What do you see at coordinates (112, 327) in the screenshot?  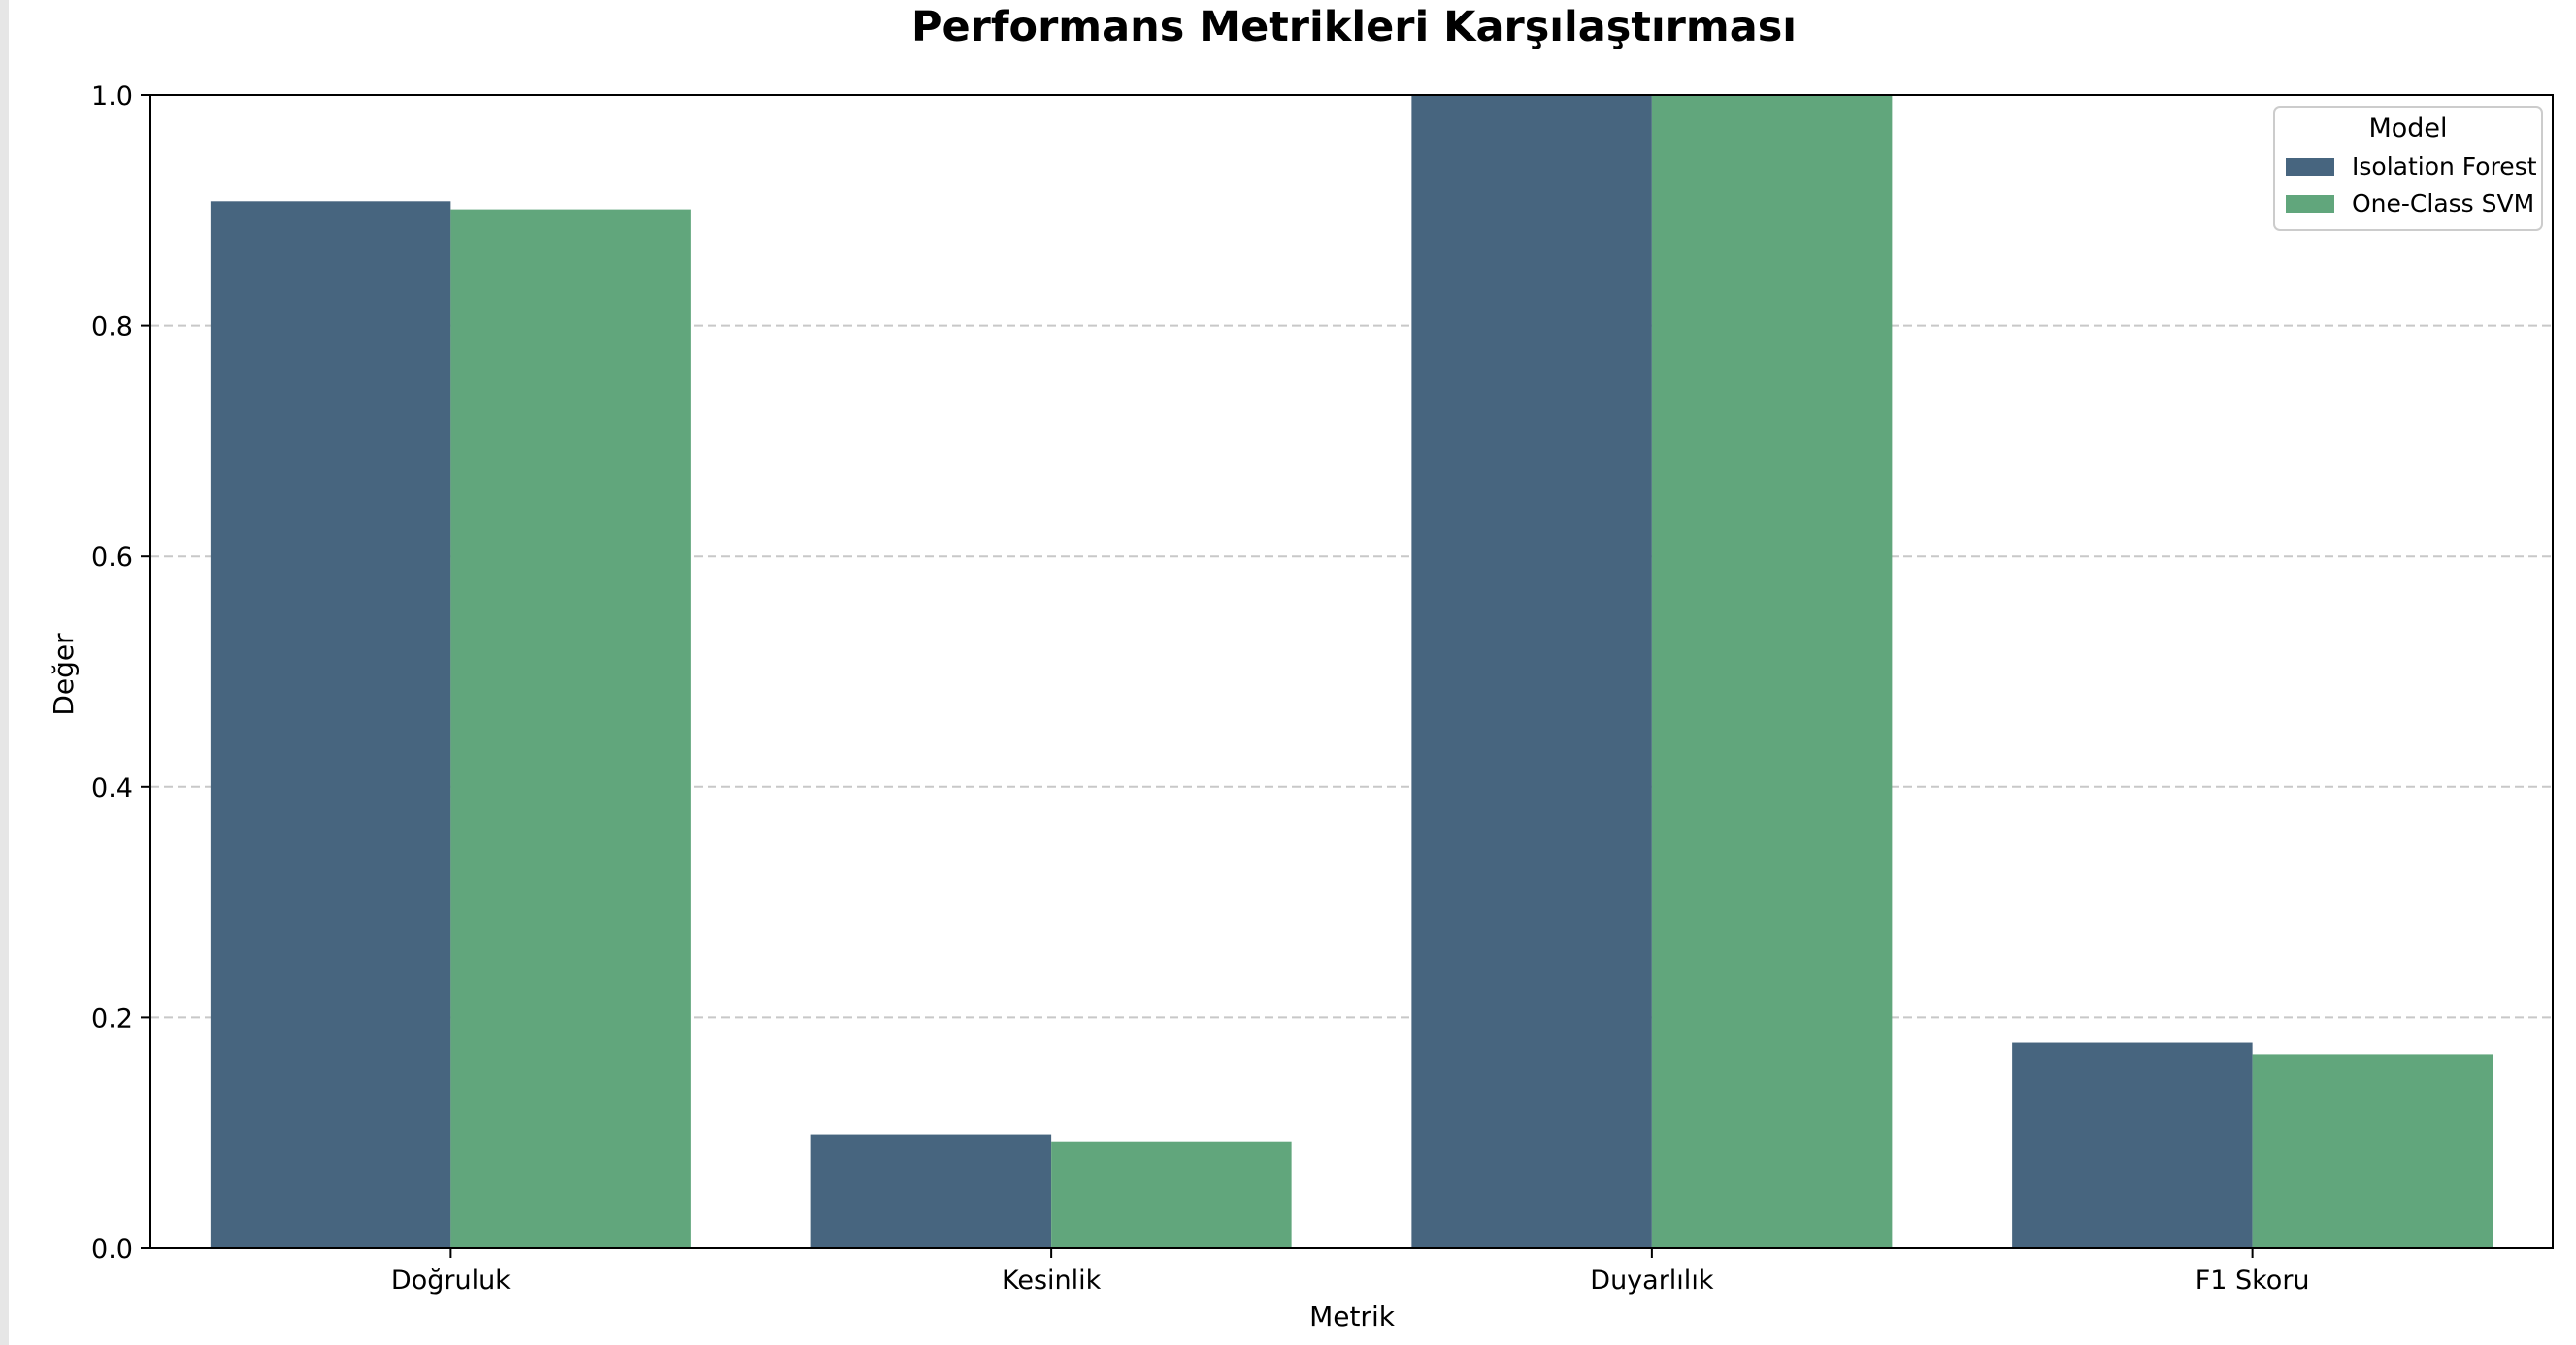 I see `y-tick-label: 0.8` at bounding box center [112, 327].